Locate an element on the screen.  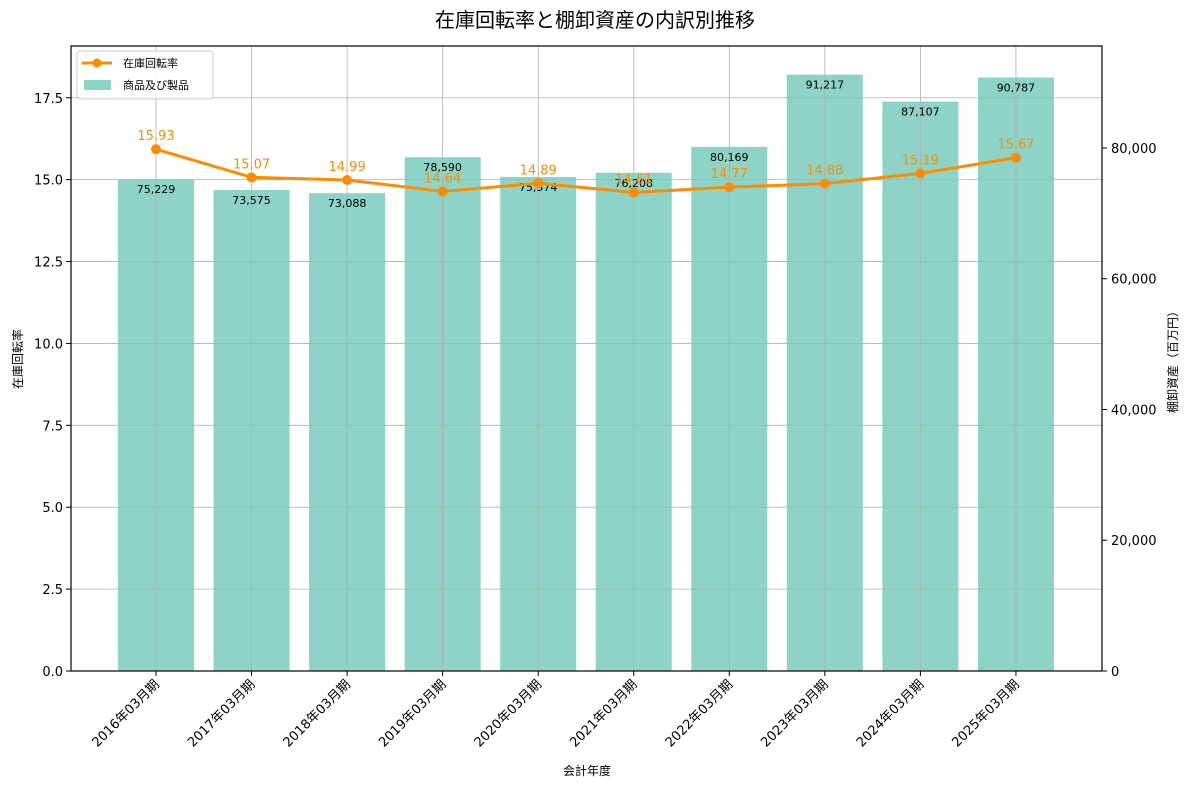
x-axis-label: 会計年度 is located at coordinates (587, 770).